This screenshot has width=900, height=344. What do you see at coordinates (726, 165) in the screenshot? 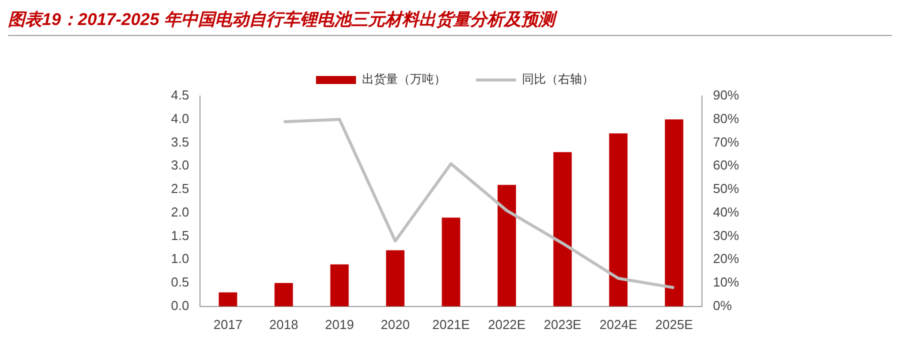
I see `y2-tick-label: 60%` at bounding box center [726, 165].